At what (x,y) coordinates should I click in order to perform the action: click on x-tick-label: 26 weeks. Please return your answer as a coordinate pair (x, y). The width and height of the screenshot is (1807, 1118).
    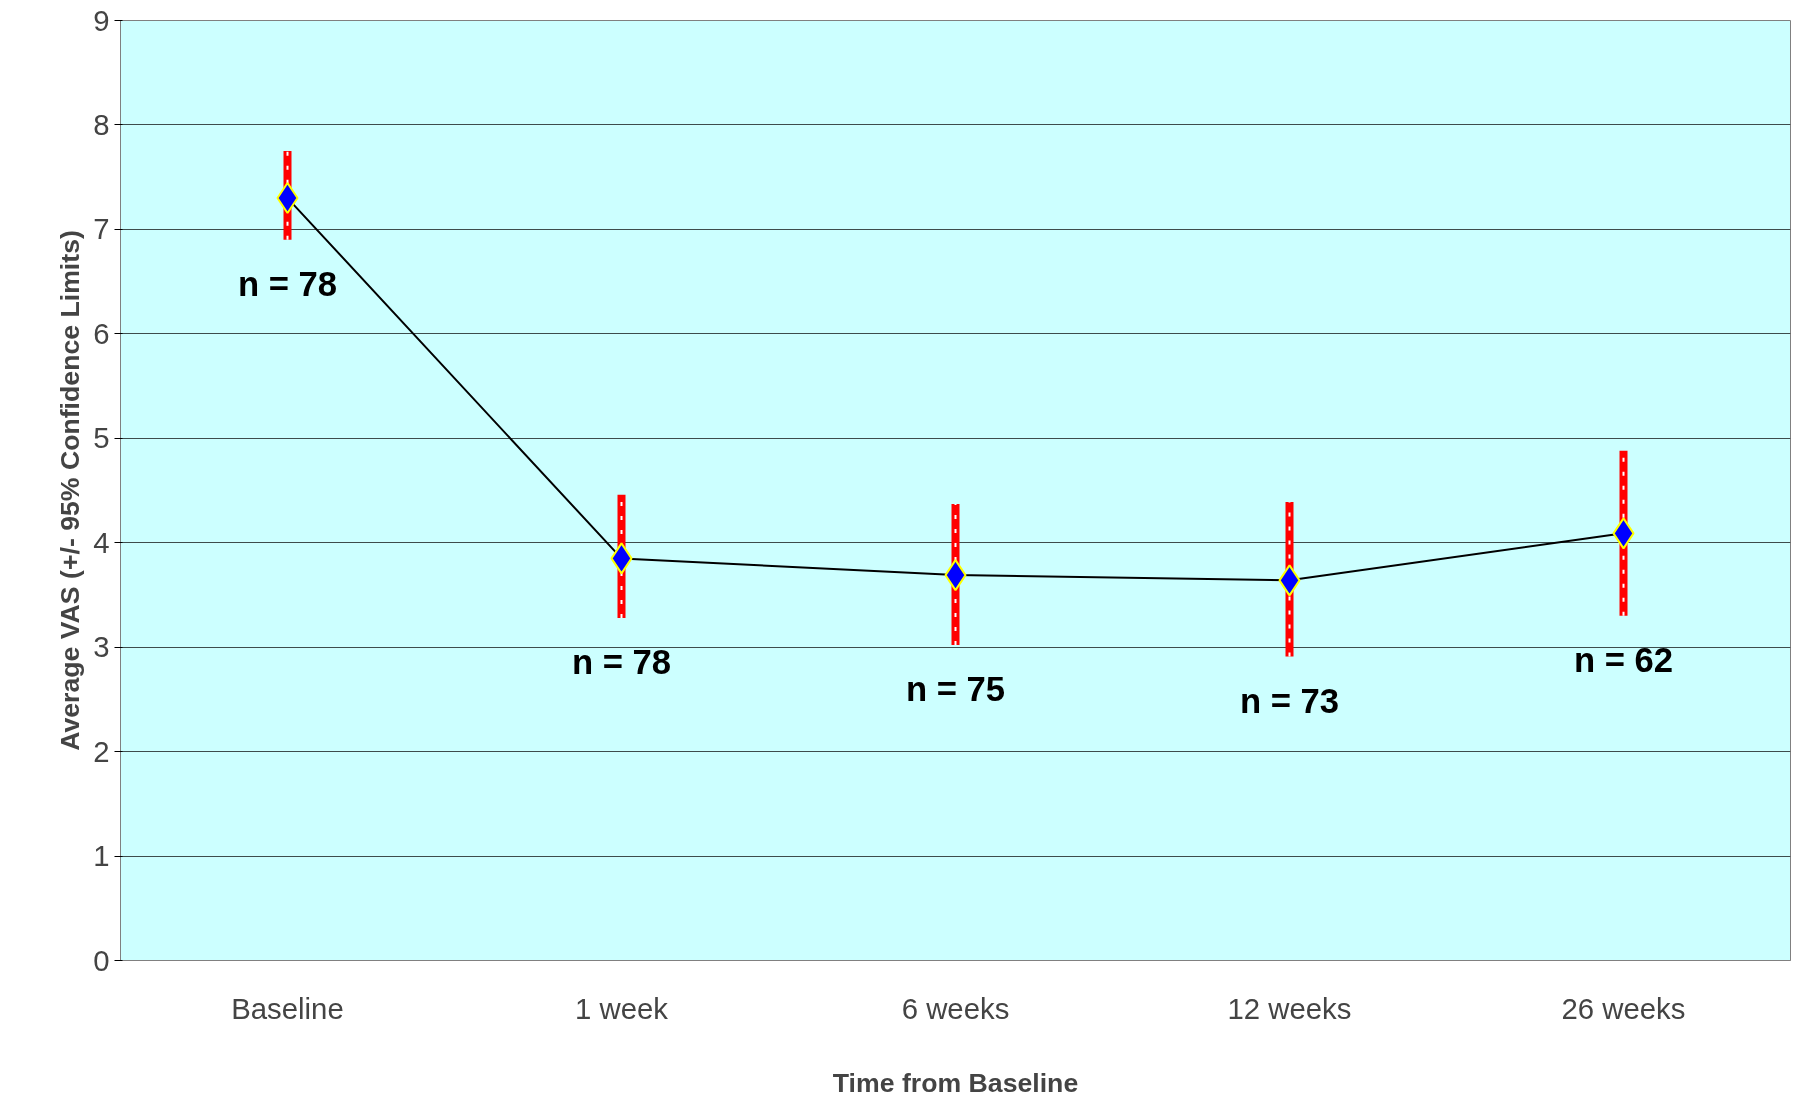
    Looking at the image, I should click on (1623, 1008).